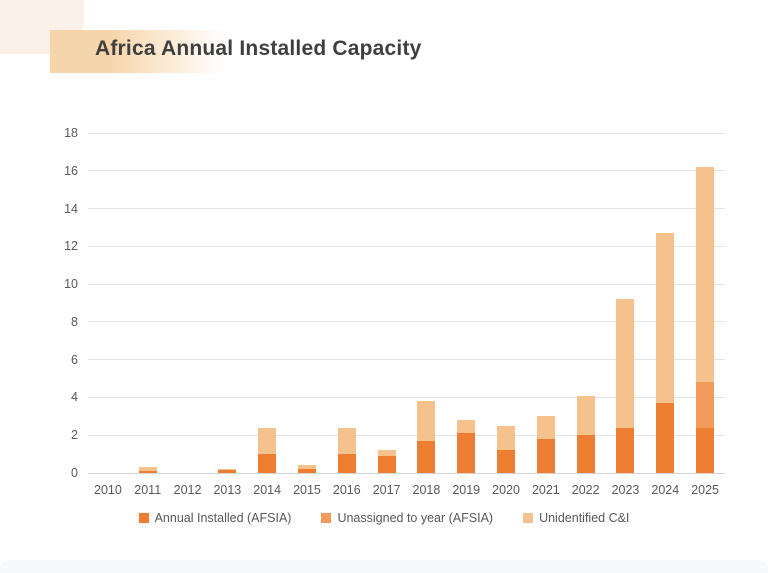 The width and height of the screenshot is (768, 573). Describe the element at coordinates (74, 473) in the screenshot. I see `y-tick-label: 0` at that location.